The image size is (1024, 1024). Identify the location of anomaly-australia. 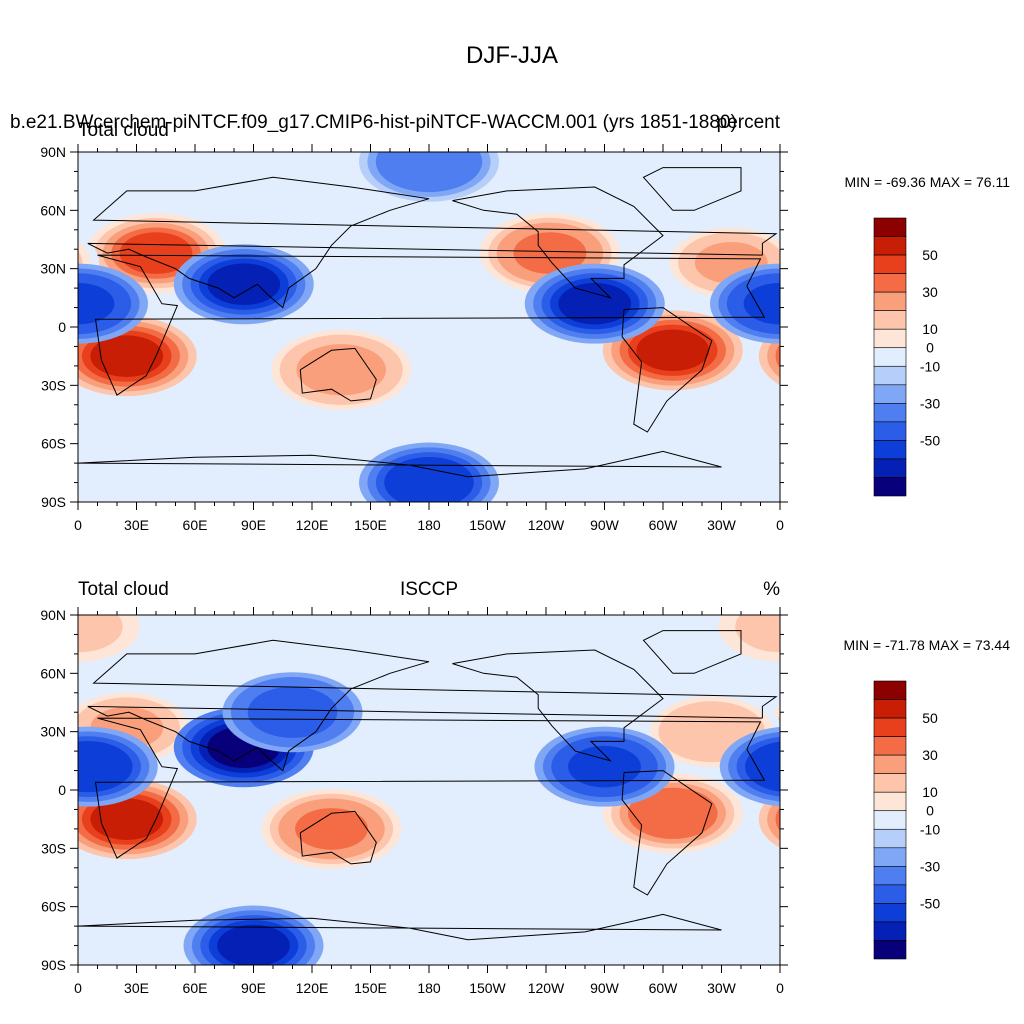
(331, 828).